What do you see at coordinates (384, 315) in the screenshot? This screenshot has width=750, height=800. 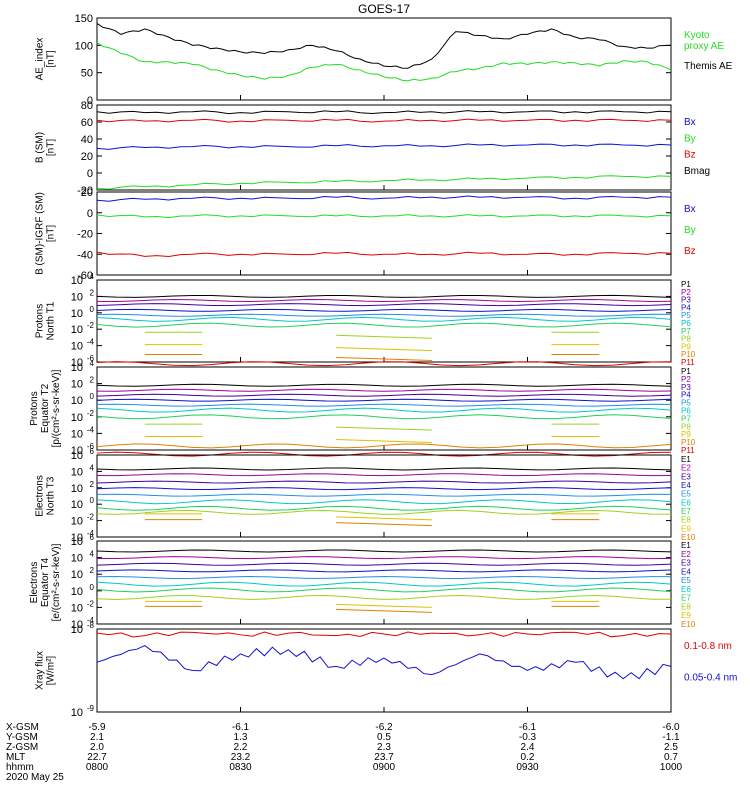 I see `channel-p5` at bounding box center [384, 315].